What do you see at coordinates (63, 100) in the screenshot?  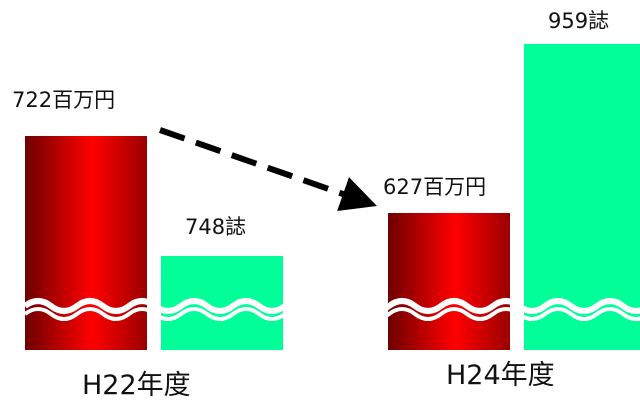 I see `label-h22-budget: 722百万円` at bounding box center [63, 100].